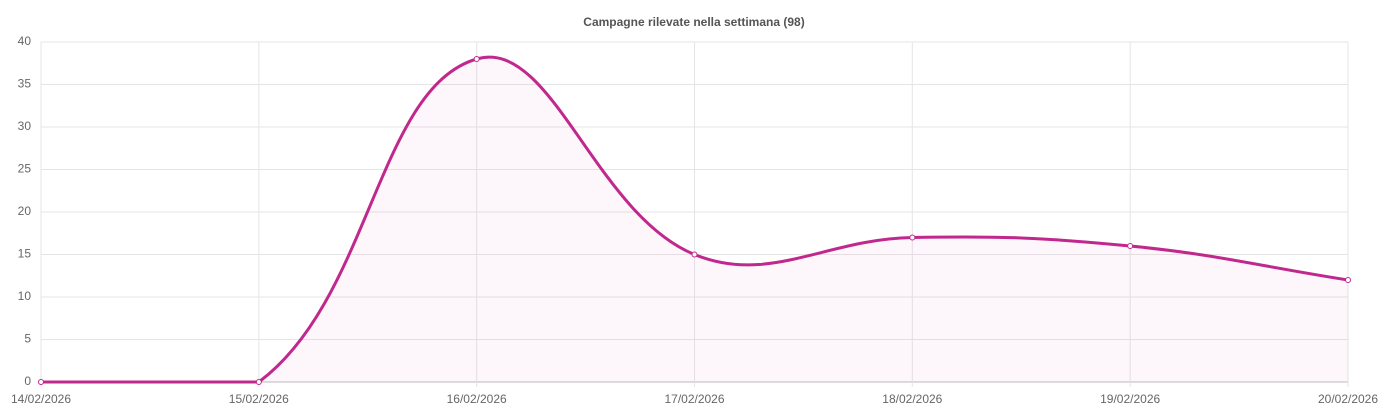 The height and width of the screenshot is (417, 1387). I want to click on y-tick-label: 0, so click(27, 381).